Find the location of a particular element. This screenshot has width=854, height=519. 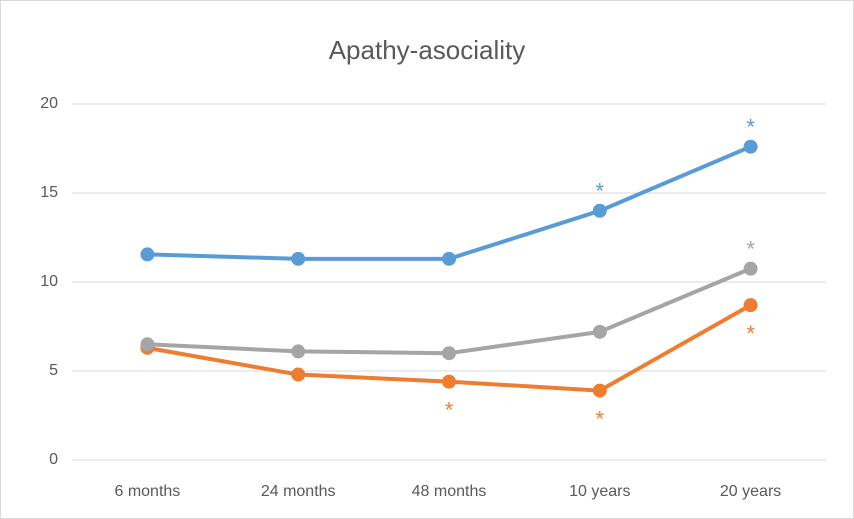

x-tick-label: 20 years is located at coordinates (750, 491).